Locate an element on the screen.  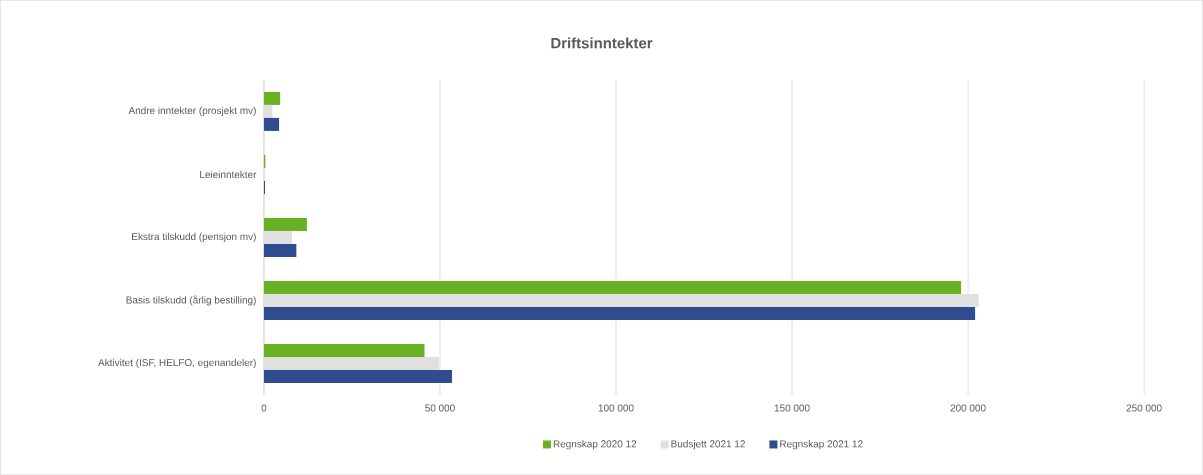
chart-title: Driftsinntekter is located at coordinates (602, 43).